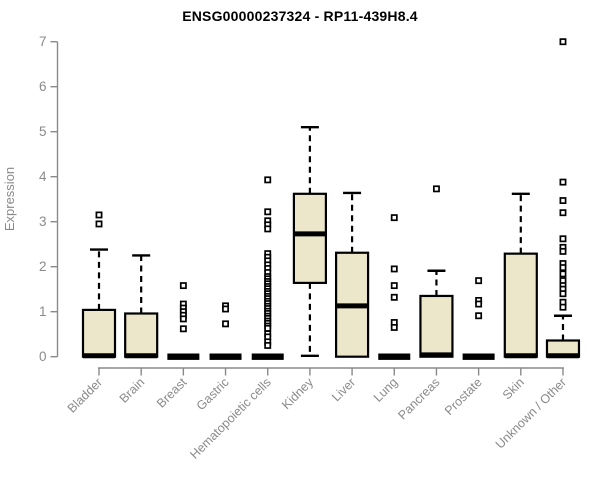 Image resolution: width=600 pixels, height=500 pixels. I want to click on y-tick-label: 3, so click(43, 221).